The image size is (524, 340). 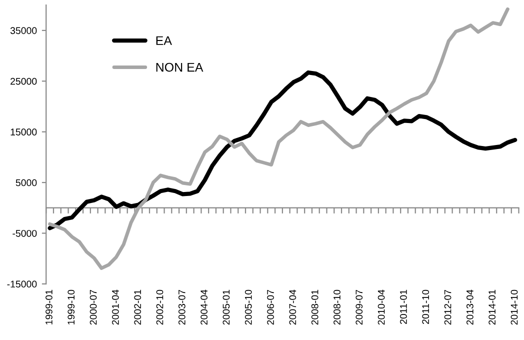 I want to click on y-tick-label: -5000, so click(x=24, y=233).